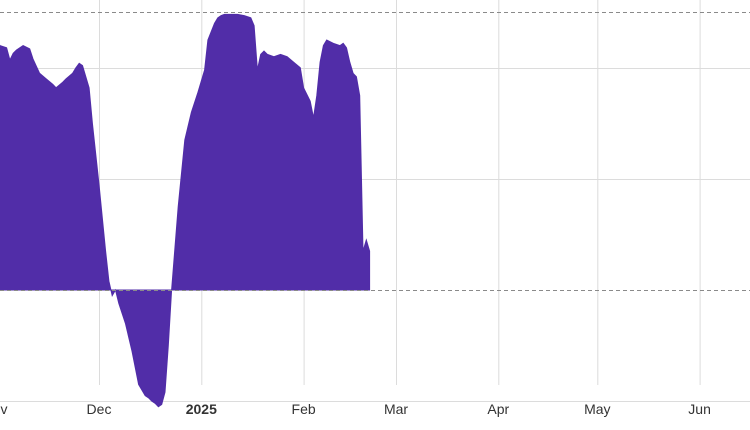 The image size is (750, 430). What do you see at coordinates (201, 409) in the screenshot?
I see `x-tick-label: 2025` at bounding box center [201, 409].